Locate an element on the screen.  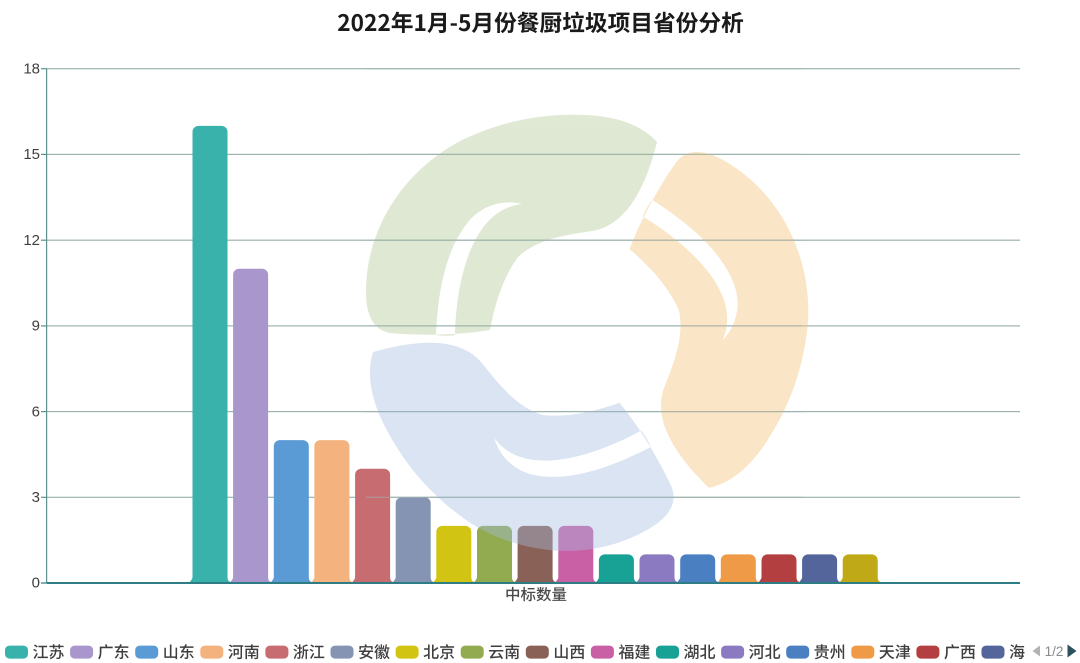
svg-text: 9 is located at coordinates (36, 326).